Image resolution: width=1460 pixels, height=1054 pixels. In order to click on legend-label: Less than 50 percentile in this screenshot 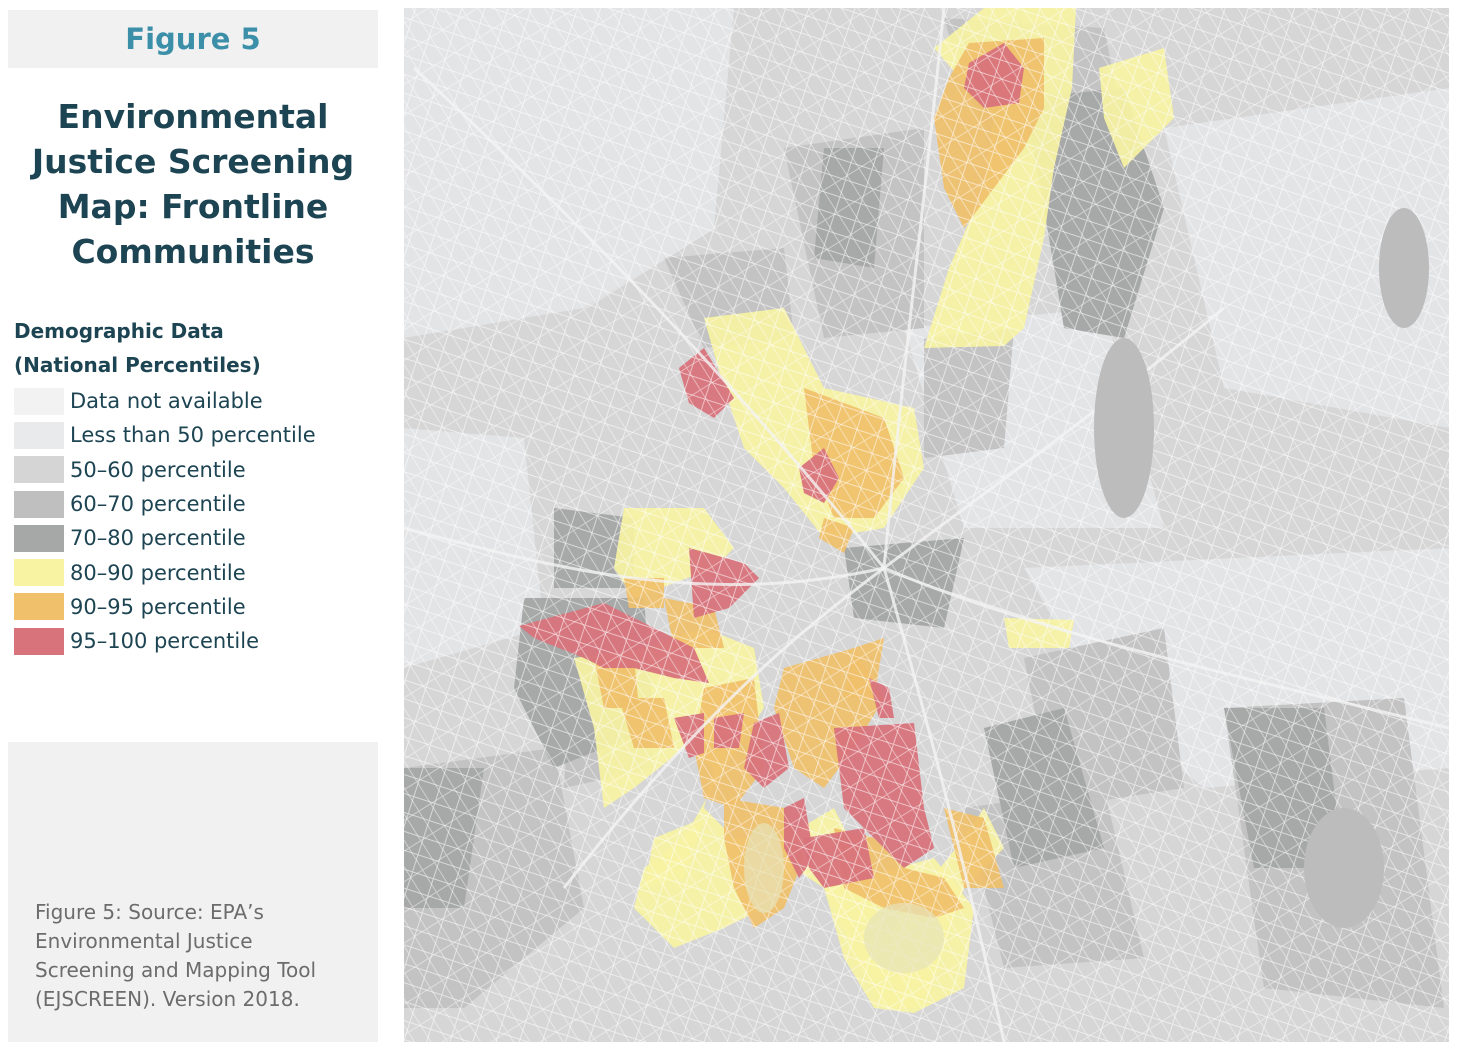, I will do `click(193, 435)`.